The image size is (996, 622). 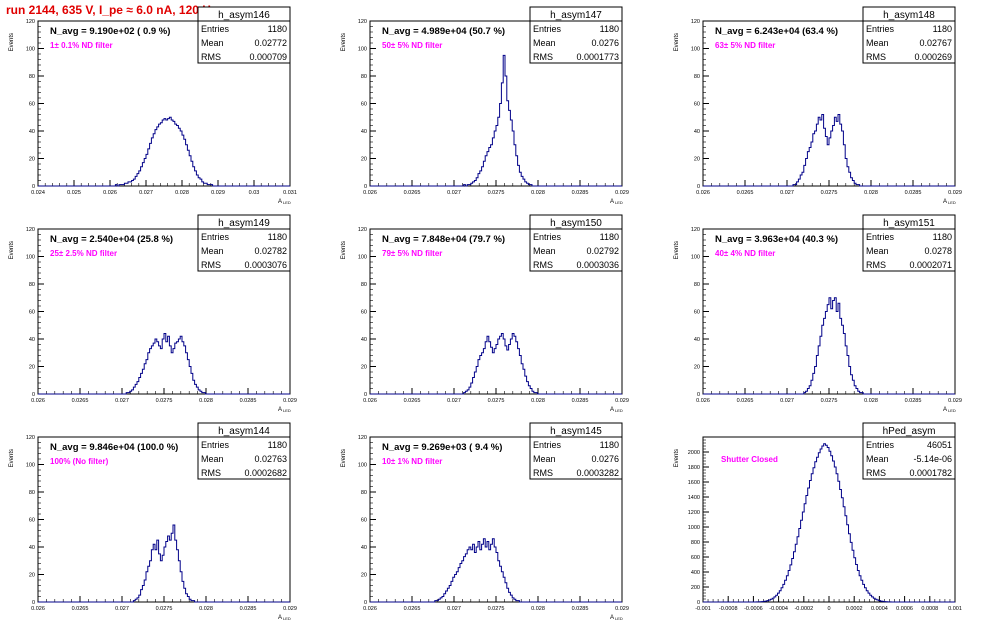 I want to click on stats-title: h_asym144, so click(x=244, y=431).